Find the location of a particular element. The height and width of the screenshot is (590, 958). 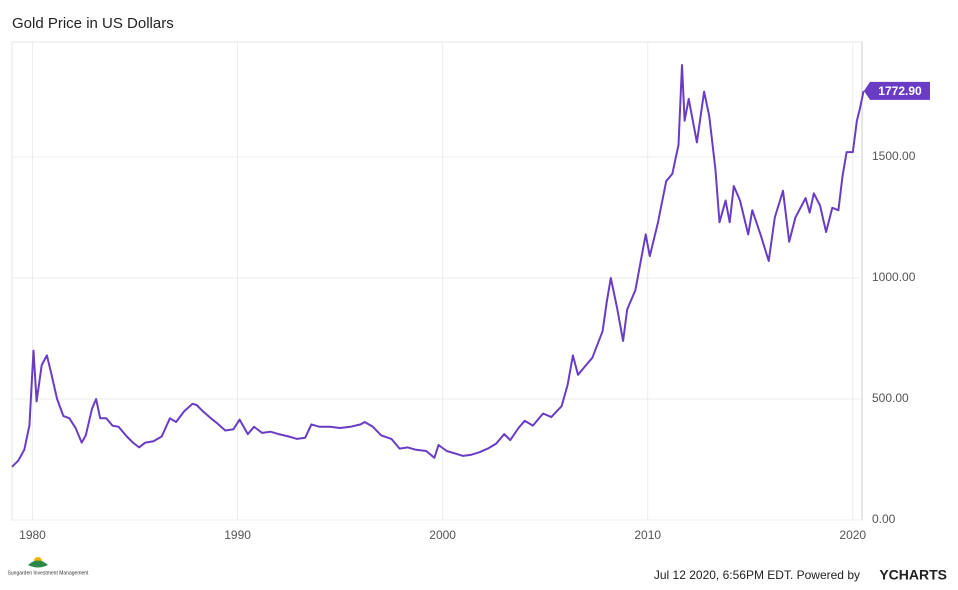

x-tick-label: 2000 is located at coordinates (442, 535).